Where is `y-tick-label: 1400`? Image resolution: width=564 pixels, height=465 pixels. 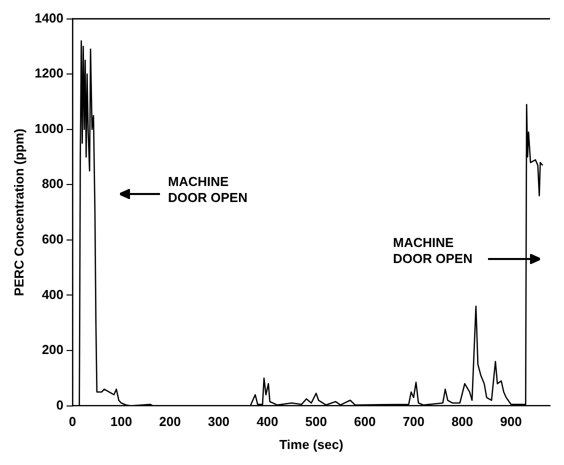 y-tick-label: 1400 is located at coordinates (49, 18).